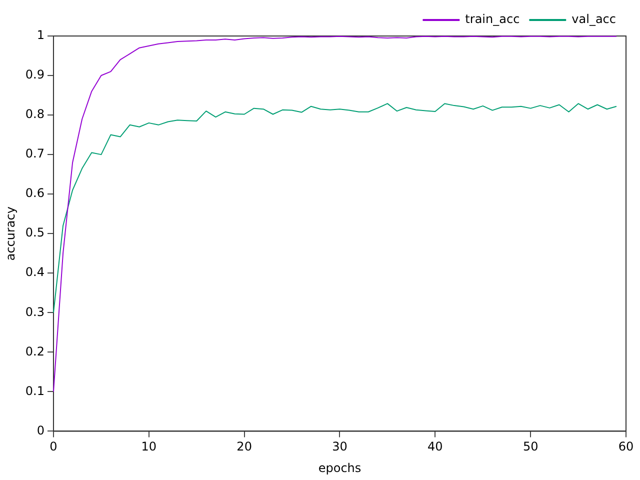 This screenshot has height=480, width=640. I want to click on y-tick-label: 0.1, so click(34, 391).